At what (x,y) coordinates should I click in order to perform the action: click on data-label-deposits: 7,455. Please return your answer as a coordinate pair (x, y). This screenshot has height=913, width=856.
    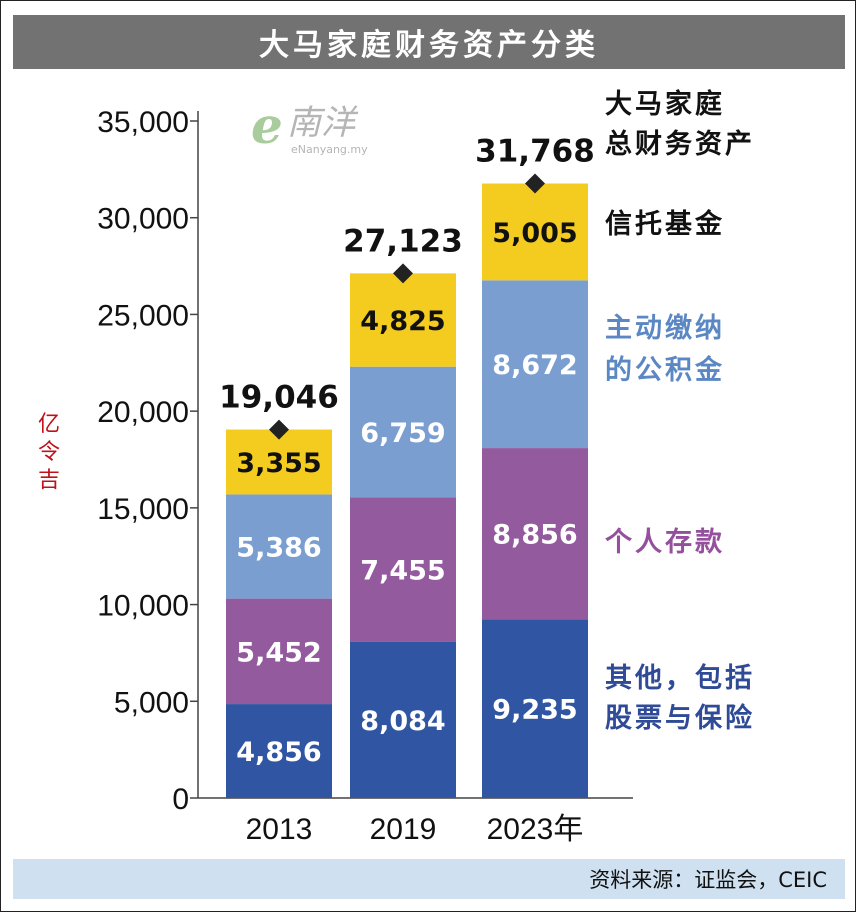
    Looking at the image, I should click on (402, 571).